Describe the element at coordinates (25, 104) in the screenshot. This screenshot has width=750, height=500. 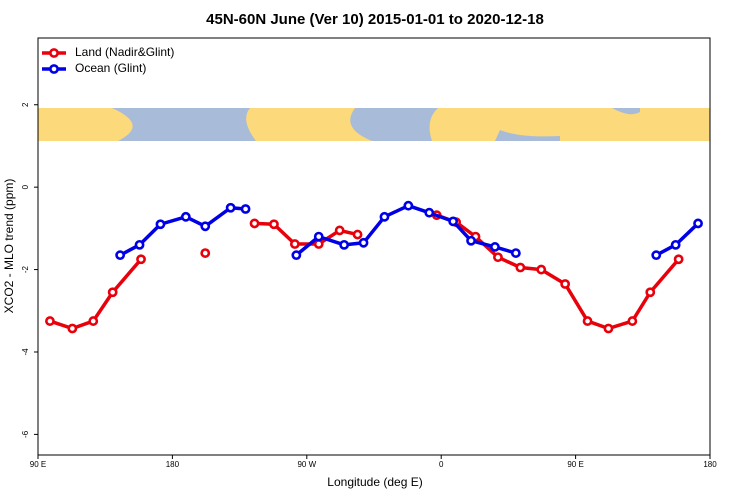
I see `y-tick-label: 2` at that location.